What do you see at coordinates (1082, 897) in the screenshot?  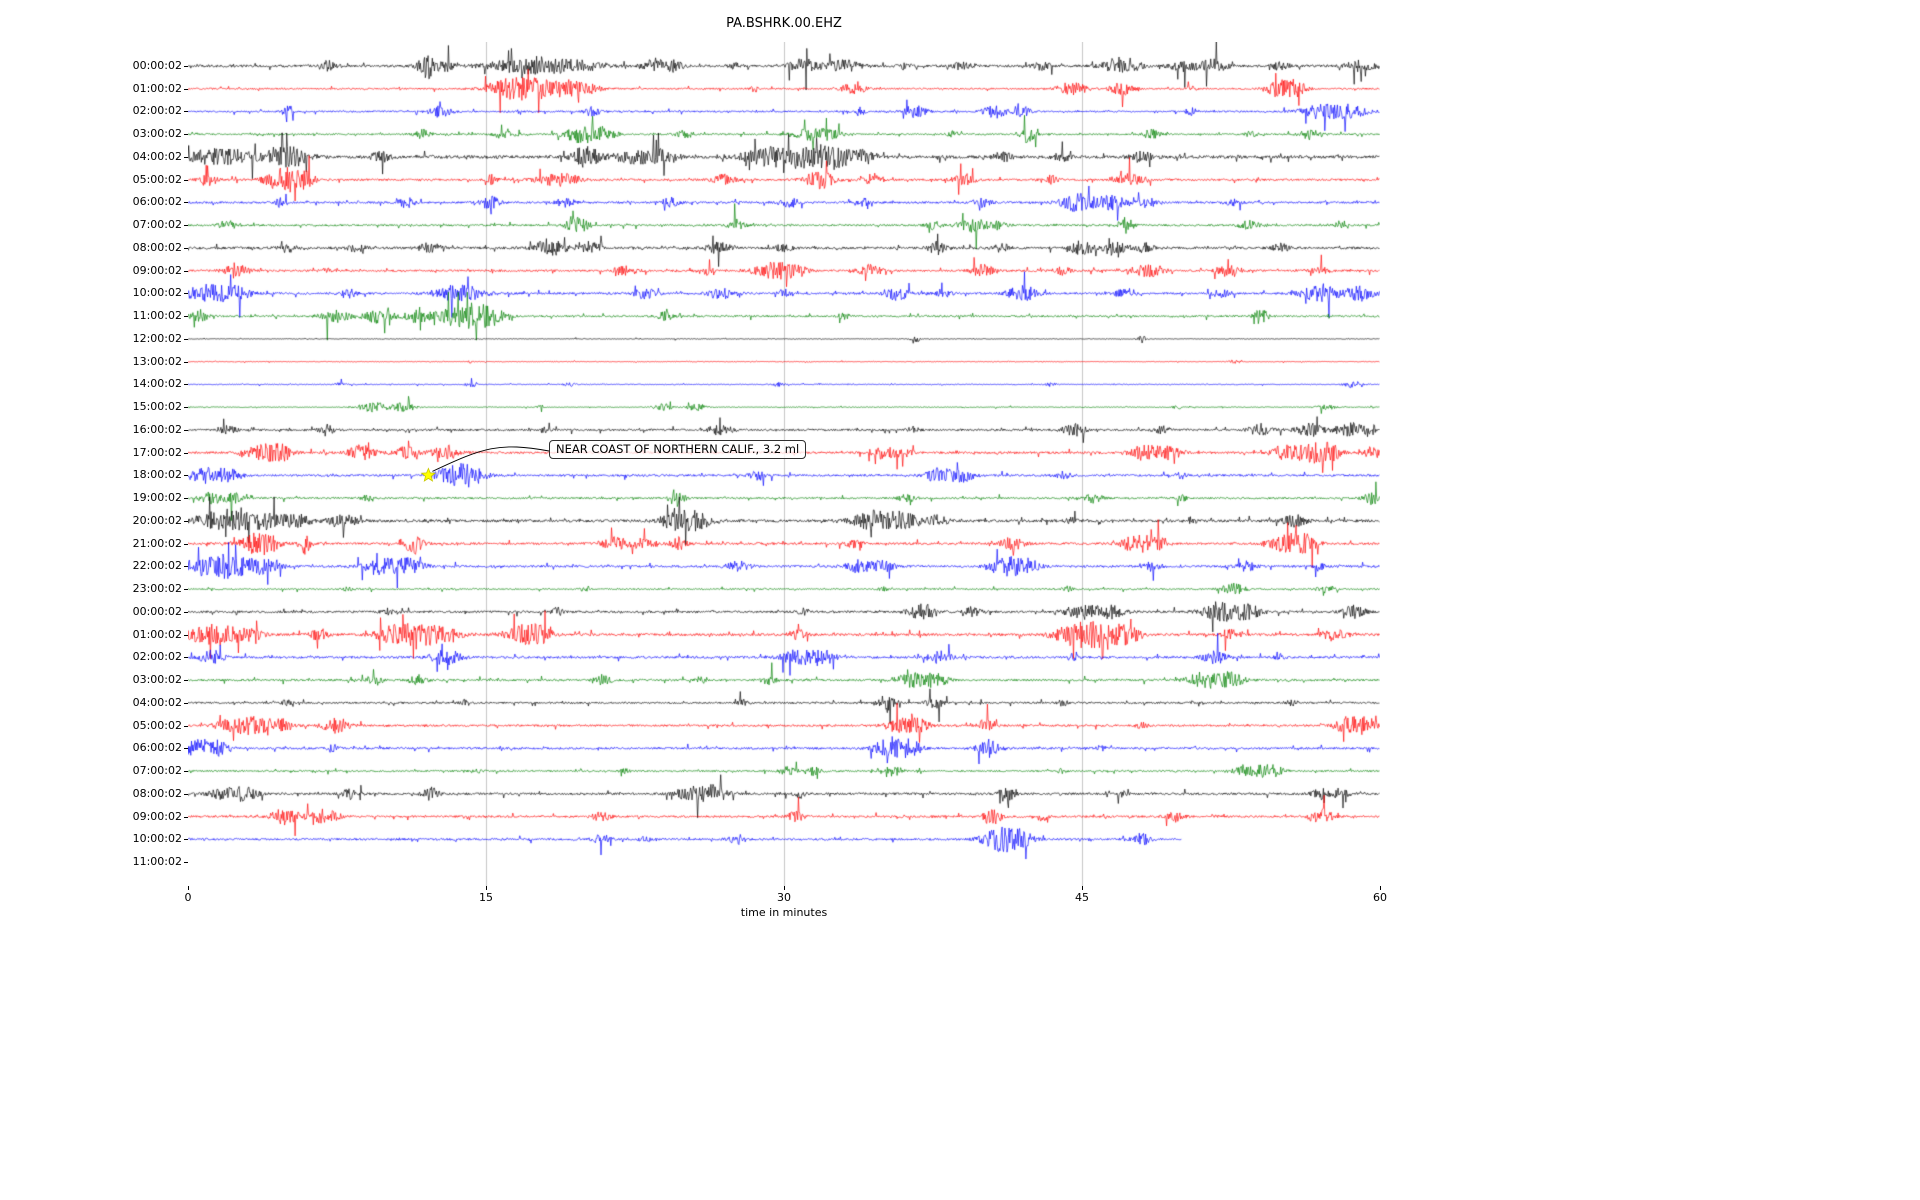 I see `x-tick-label: 45` at bounding box center [1082, 897].